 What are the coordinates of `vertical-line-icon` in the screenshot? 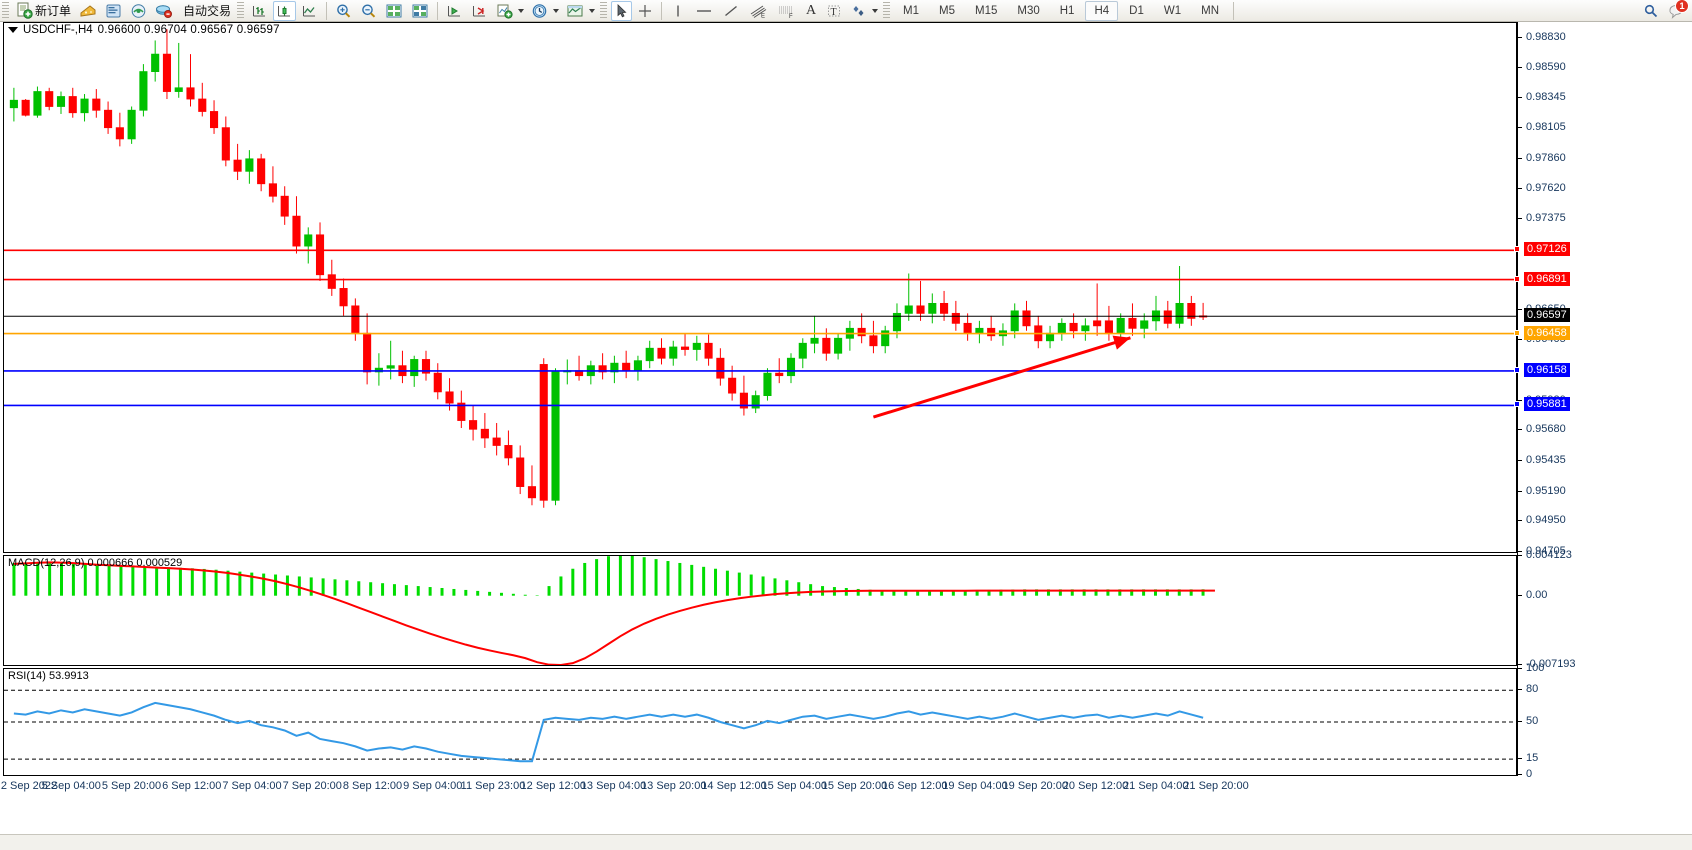 It's located at (678, 11).